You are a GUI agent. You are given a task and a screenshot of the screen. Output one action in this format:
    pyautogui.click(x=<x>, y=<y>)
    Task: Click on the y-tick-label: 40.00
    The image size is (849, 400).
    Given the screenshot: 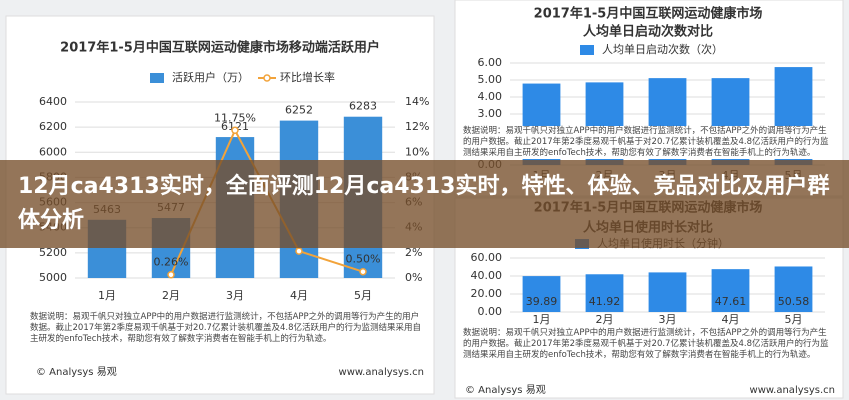 What is the action you would take?
    pyautogui.click(x=487, y=275)
    